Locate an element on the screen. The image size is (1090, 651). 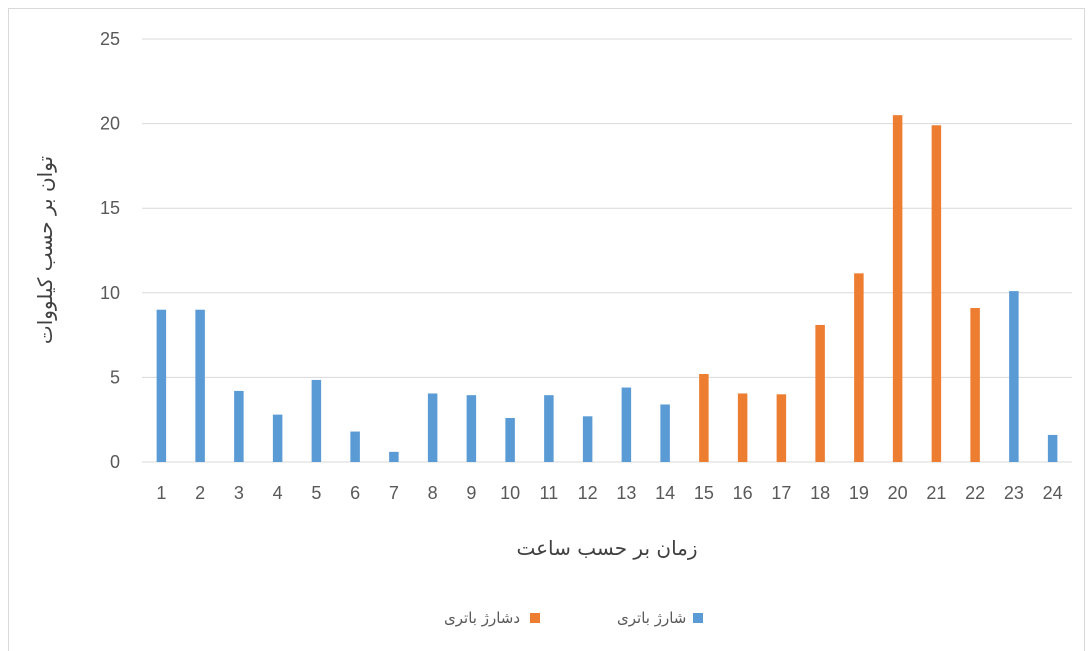
legend: شارژ باتری دشارژ باتری is located at coordinates (573, 618).